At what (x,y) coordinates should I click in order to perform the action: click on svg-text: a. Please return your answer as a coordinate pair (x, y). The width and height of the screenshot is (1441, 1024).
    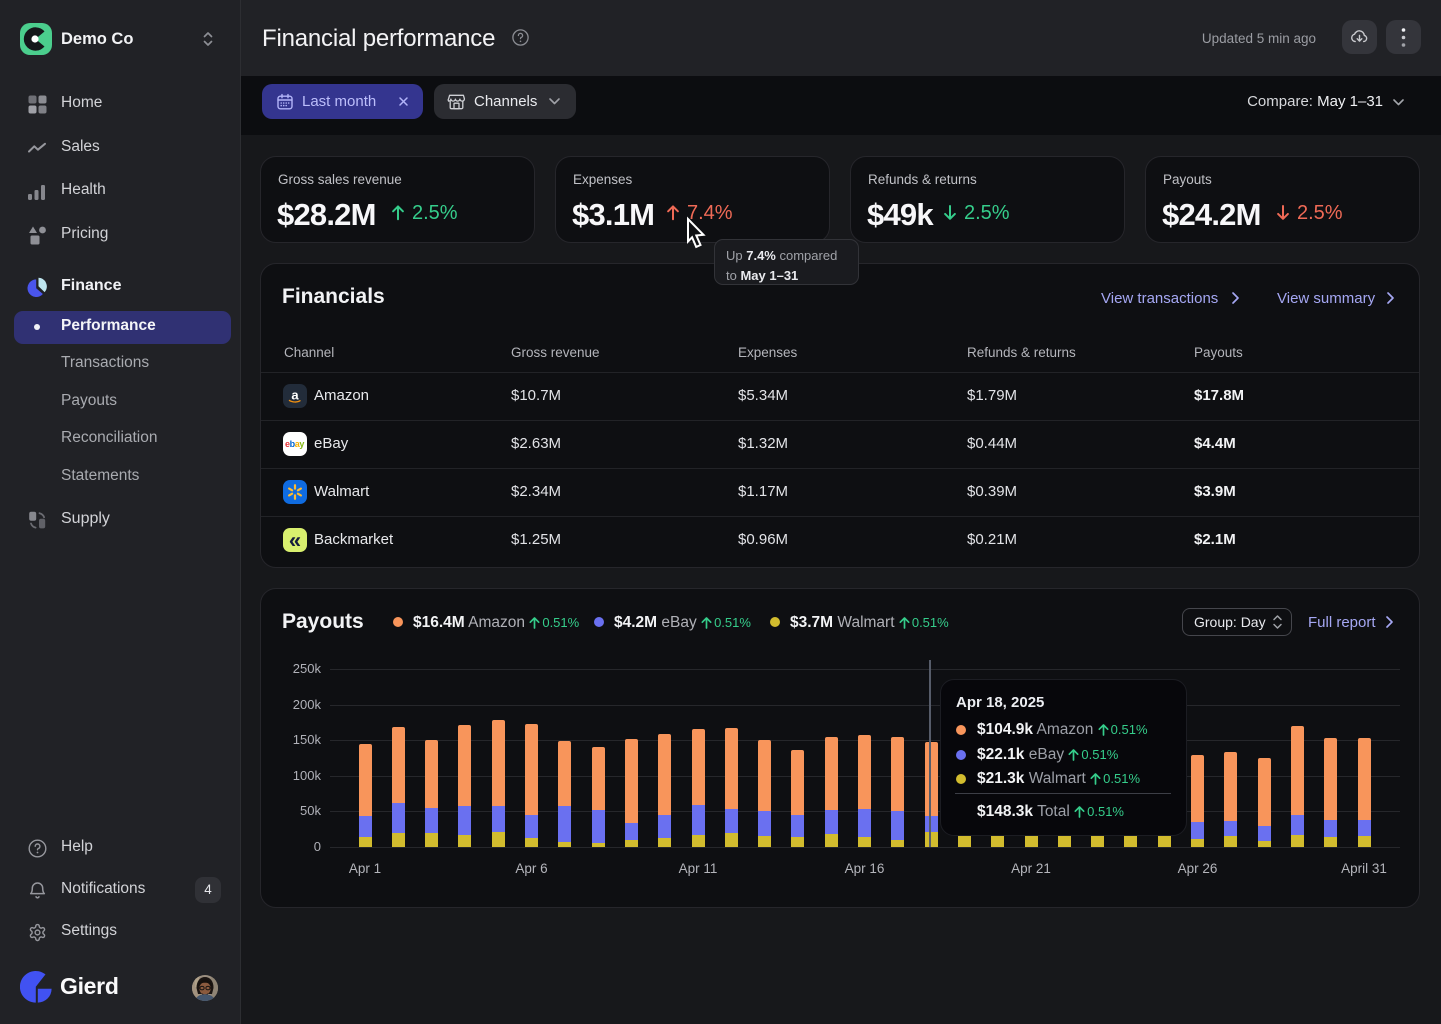
    Looking at the image, I should click on (295, 395).